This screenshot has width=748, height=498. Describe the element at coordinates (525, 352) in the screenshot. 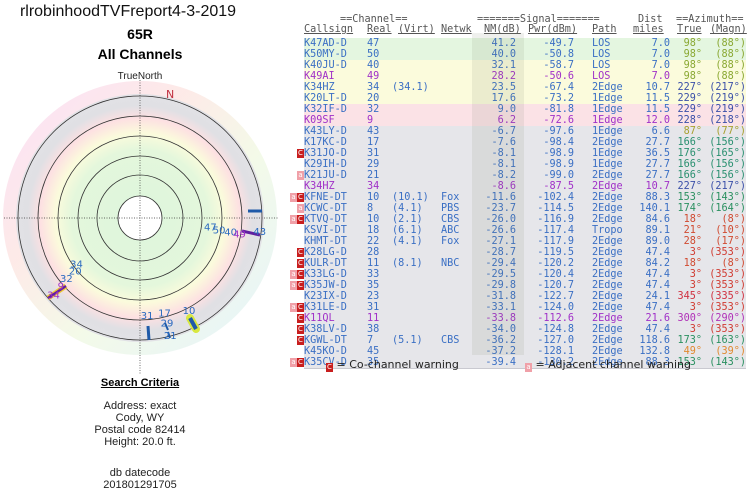

I see `table-row: K45KO-D 45 -37.2 -128.1 2Edge 132.8 49° (39°)` at that location.